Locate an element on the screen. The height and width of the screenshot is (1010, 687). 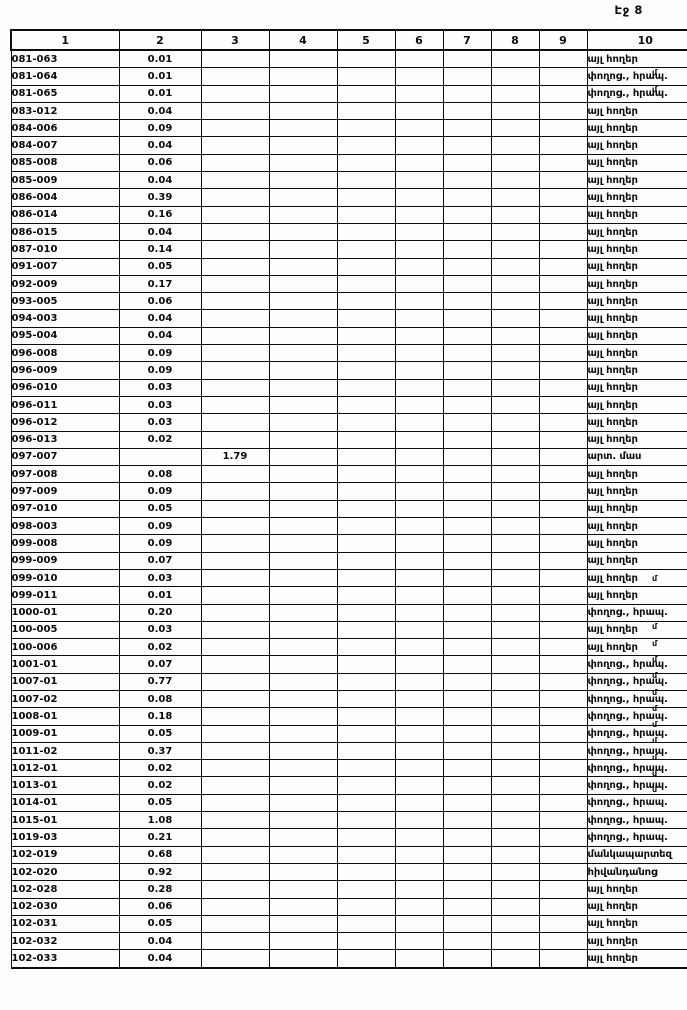
cell-parcel-code: 102-033 is located at coordinates (65, 959).